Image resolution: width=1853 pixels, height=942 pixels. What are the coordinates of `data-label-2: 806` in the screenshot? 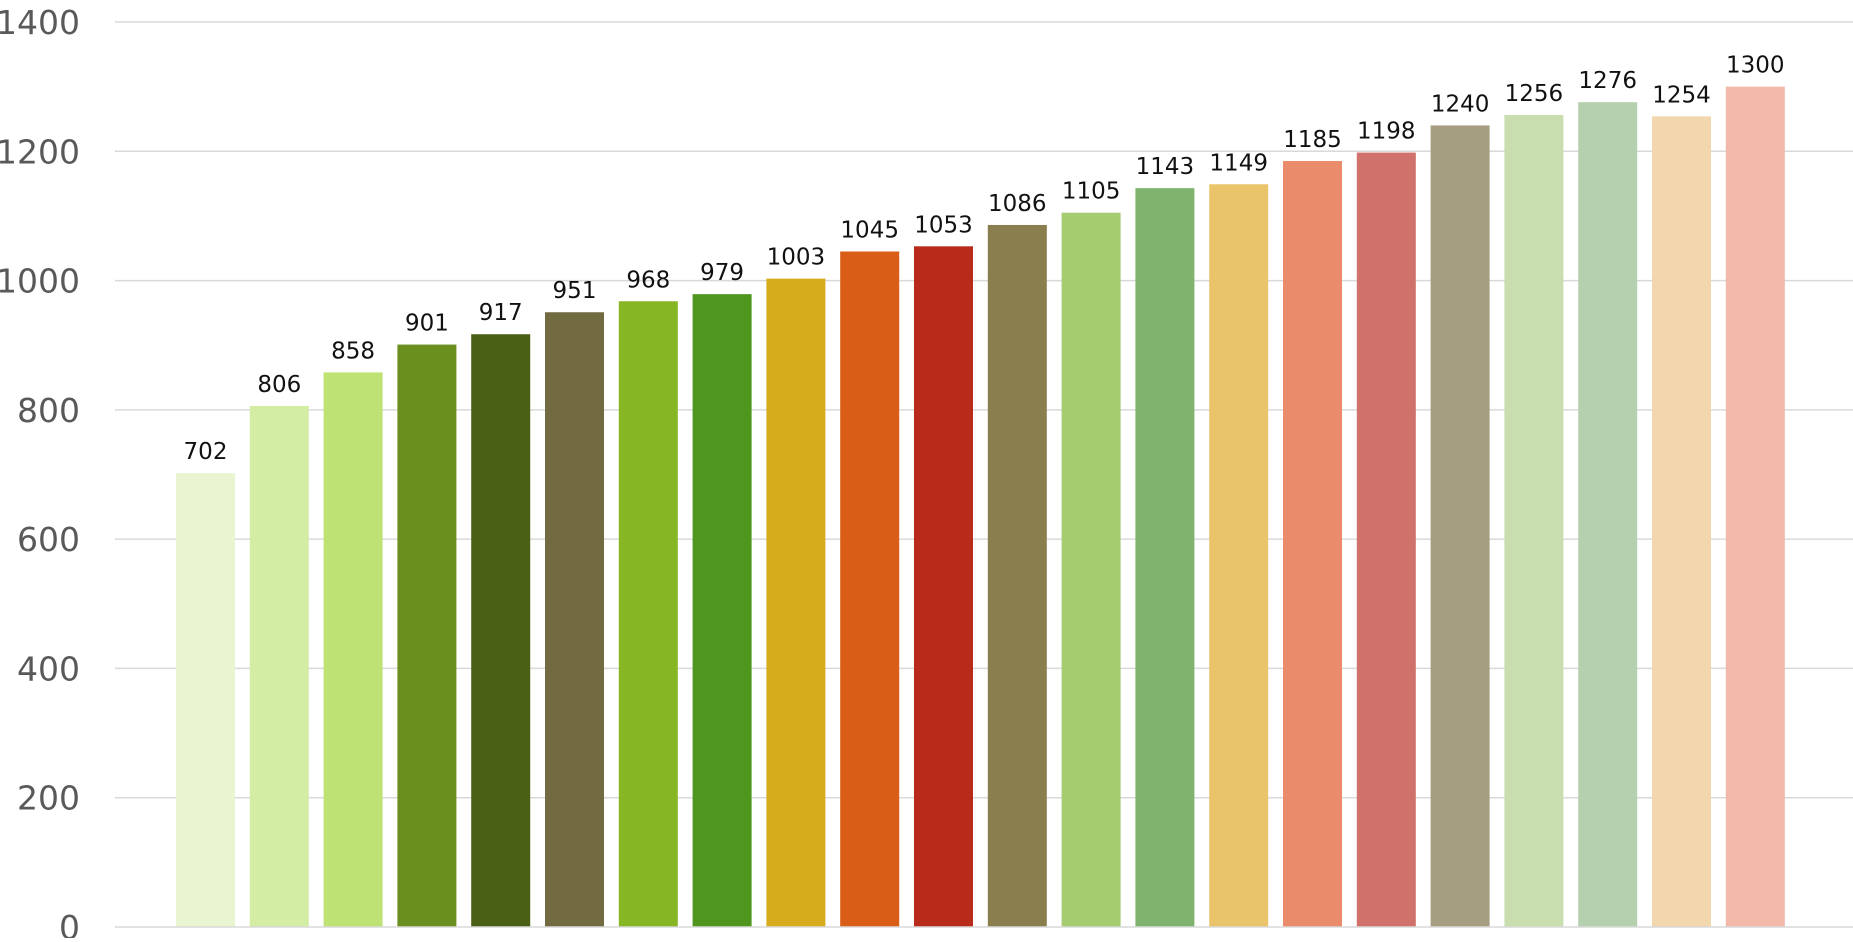 It's located at (279, 385).